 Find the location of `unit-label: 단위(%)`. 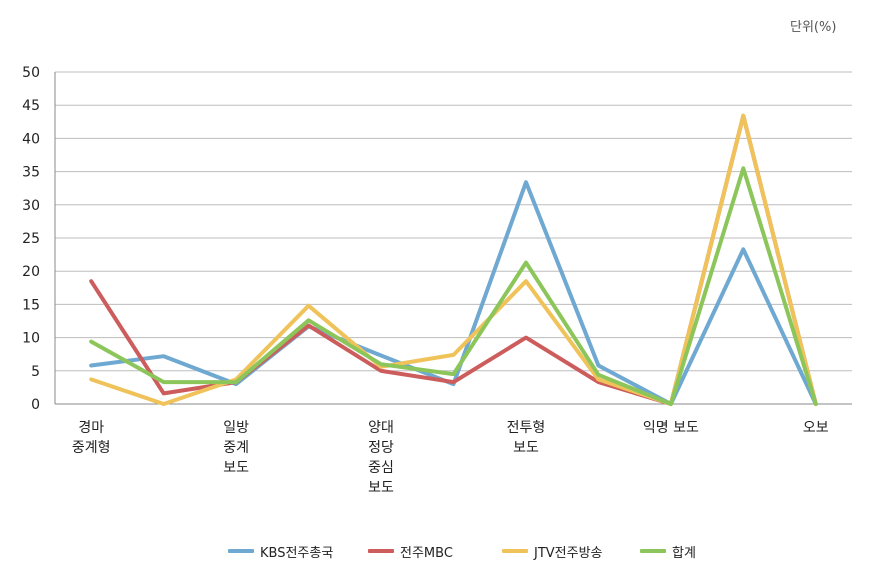

unit-label: 단위(%) is located at coordinates (813, 27).